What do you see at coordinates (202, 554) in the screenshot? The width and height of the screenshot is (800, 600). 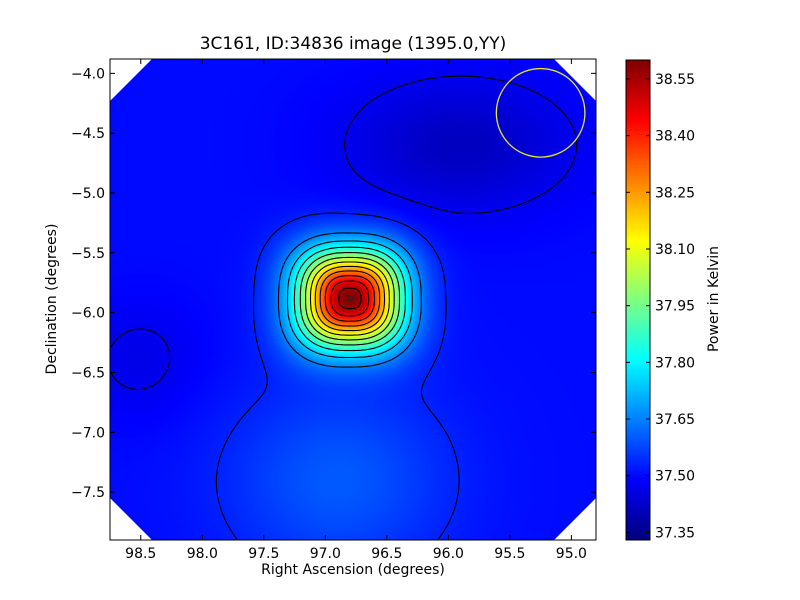 I see `x-tick-label: 98.0` at bounding box center [202, 554].